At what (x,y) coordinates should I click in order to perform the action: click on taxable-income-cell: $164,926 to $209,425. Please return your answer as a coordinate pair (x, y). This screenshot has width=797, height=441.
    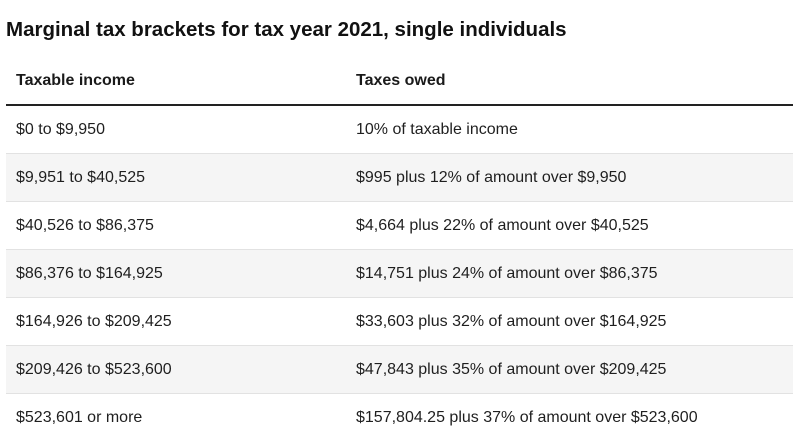
    Looking at the image, I should click on (176, 322).